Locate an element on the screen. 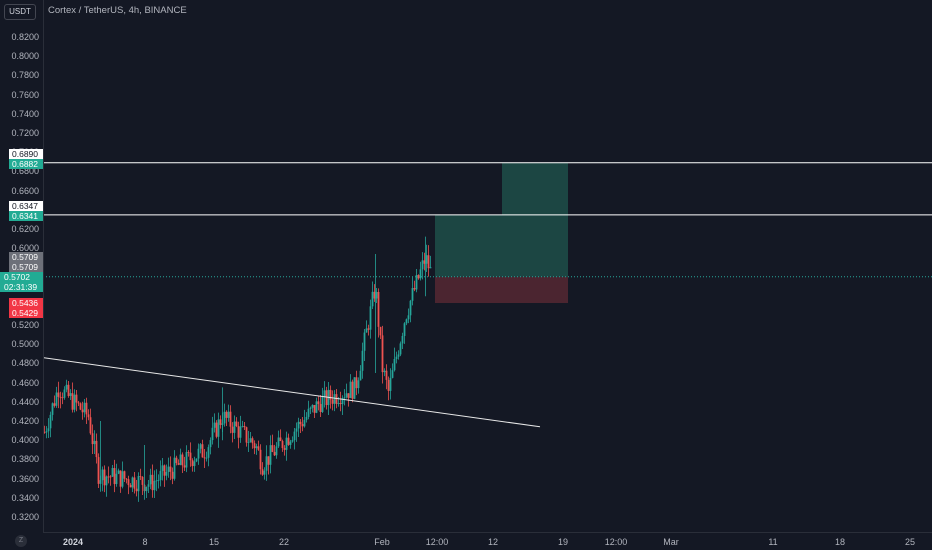  currency-selector: USDT is located at coordinates (20, 12).